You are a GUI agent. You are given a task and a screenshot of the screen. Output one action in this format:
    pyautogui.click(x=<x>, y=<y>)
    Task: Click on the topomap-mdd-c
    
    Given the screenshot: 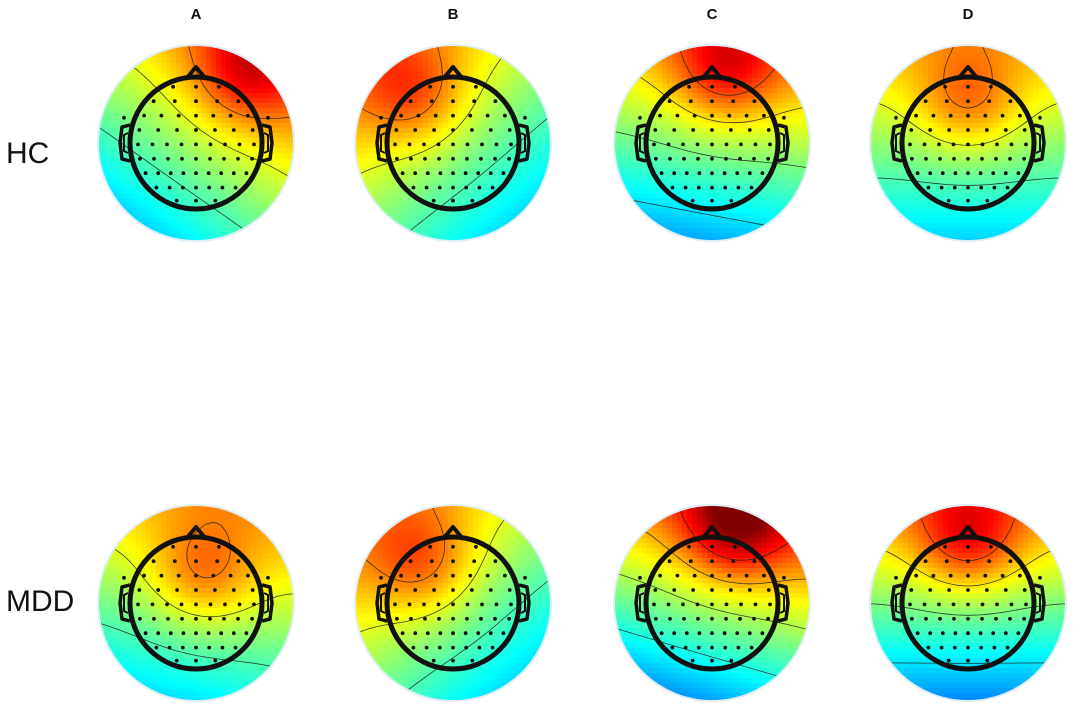 What is the action you would take?
    pyautogui.click(x=712, y=603)
    